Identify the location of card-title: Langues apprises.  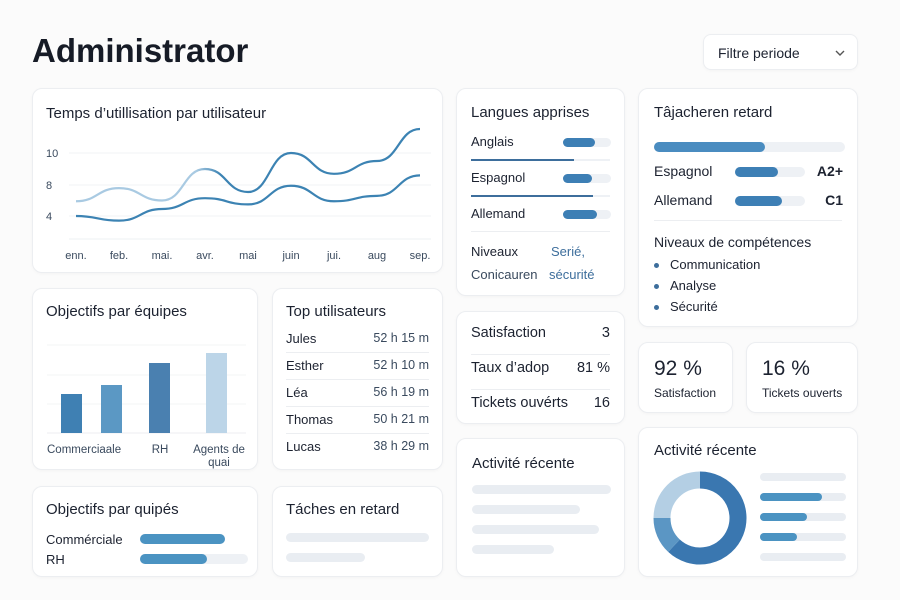
(530, 112).